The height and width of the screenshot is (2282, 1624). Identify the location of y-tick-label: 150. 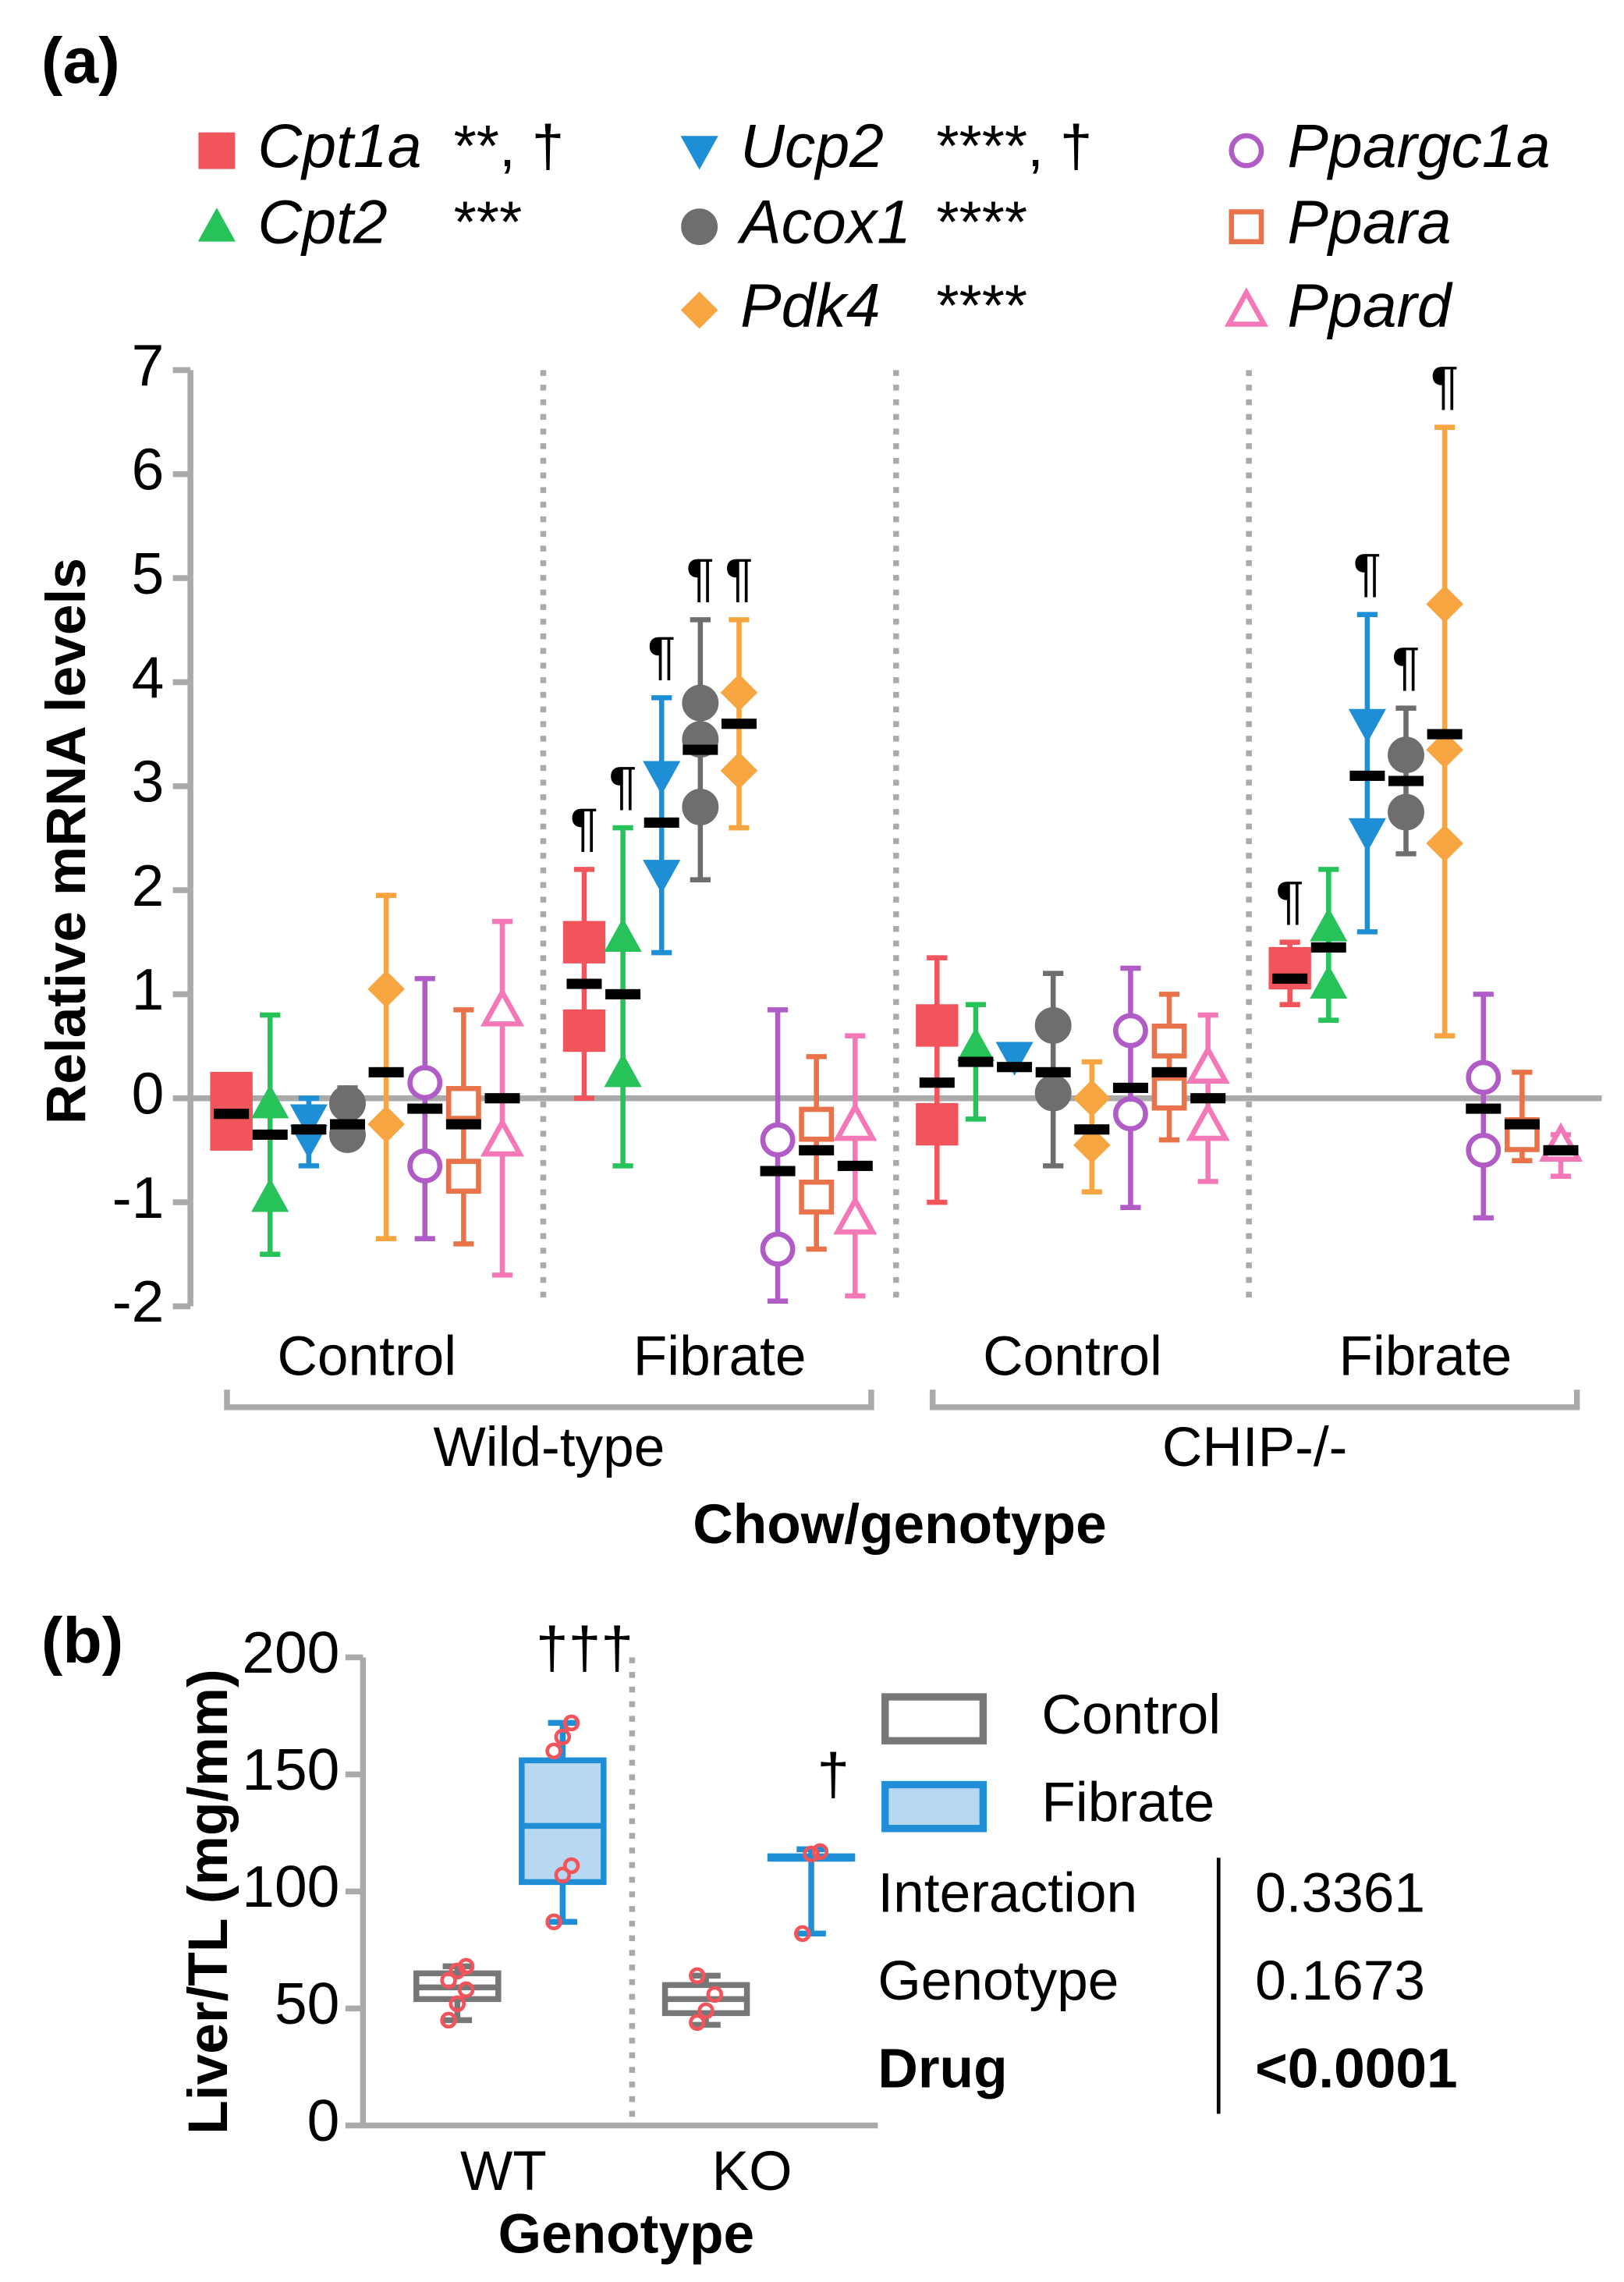
(290, 1769).